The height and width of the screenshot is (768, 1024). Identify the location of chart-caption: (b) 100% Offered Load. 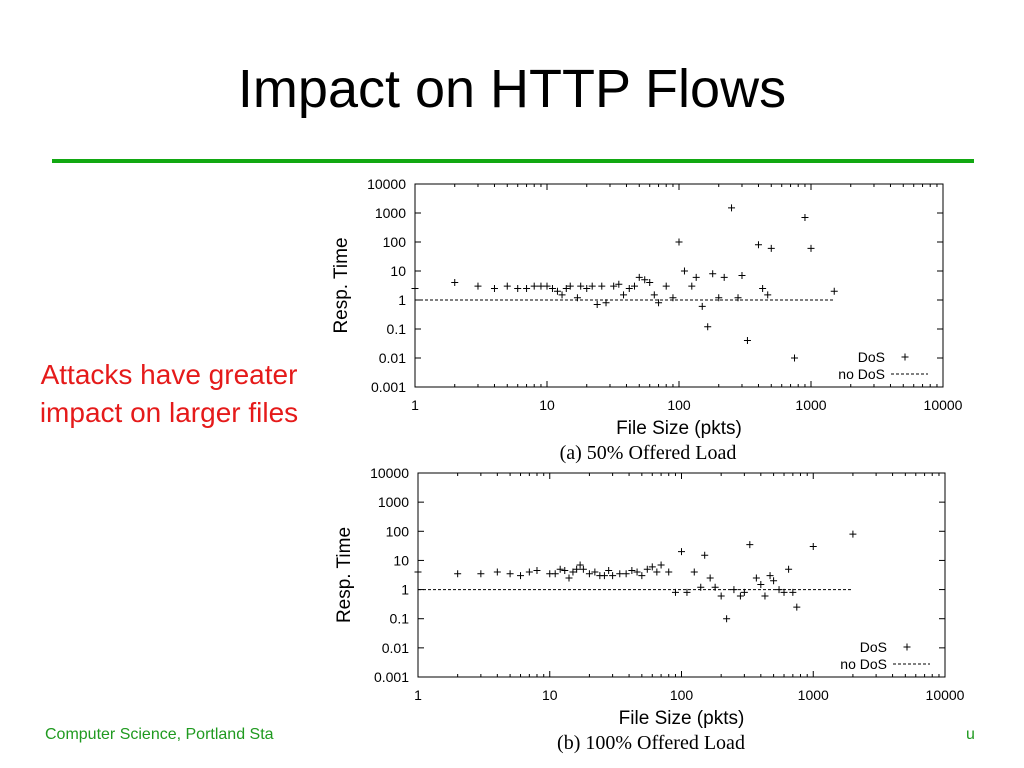
(651, 743).